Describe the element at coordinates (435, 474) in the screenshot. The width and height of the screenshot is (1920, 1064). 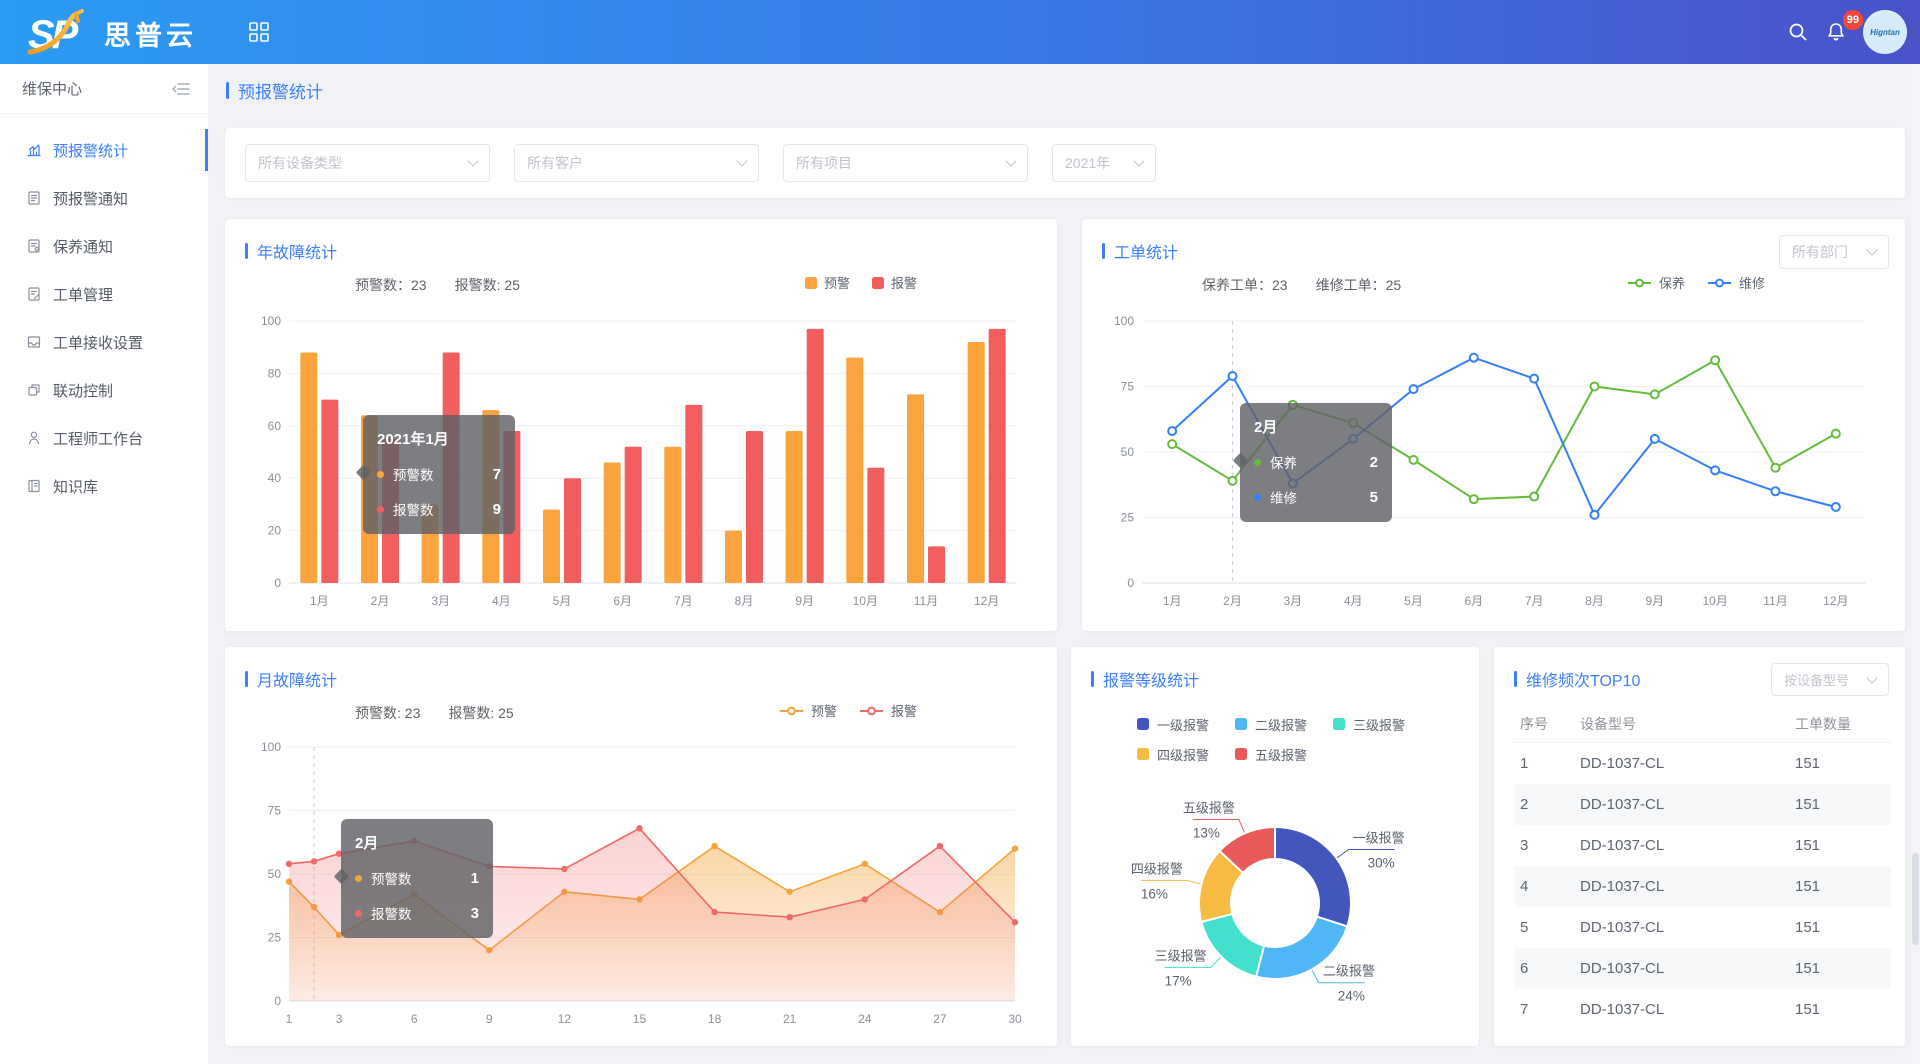
I see `chart-tooltip: 2021年1月 预警数 7 报警数 9` at that location.